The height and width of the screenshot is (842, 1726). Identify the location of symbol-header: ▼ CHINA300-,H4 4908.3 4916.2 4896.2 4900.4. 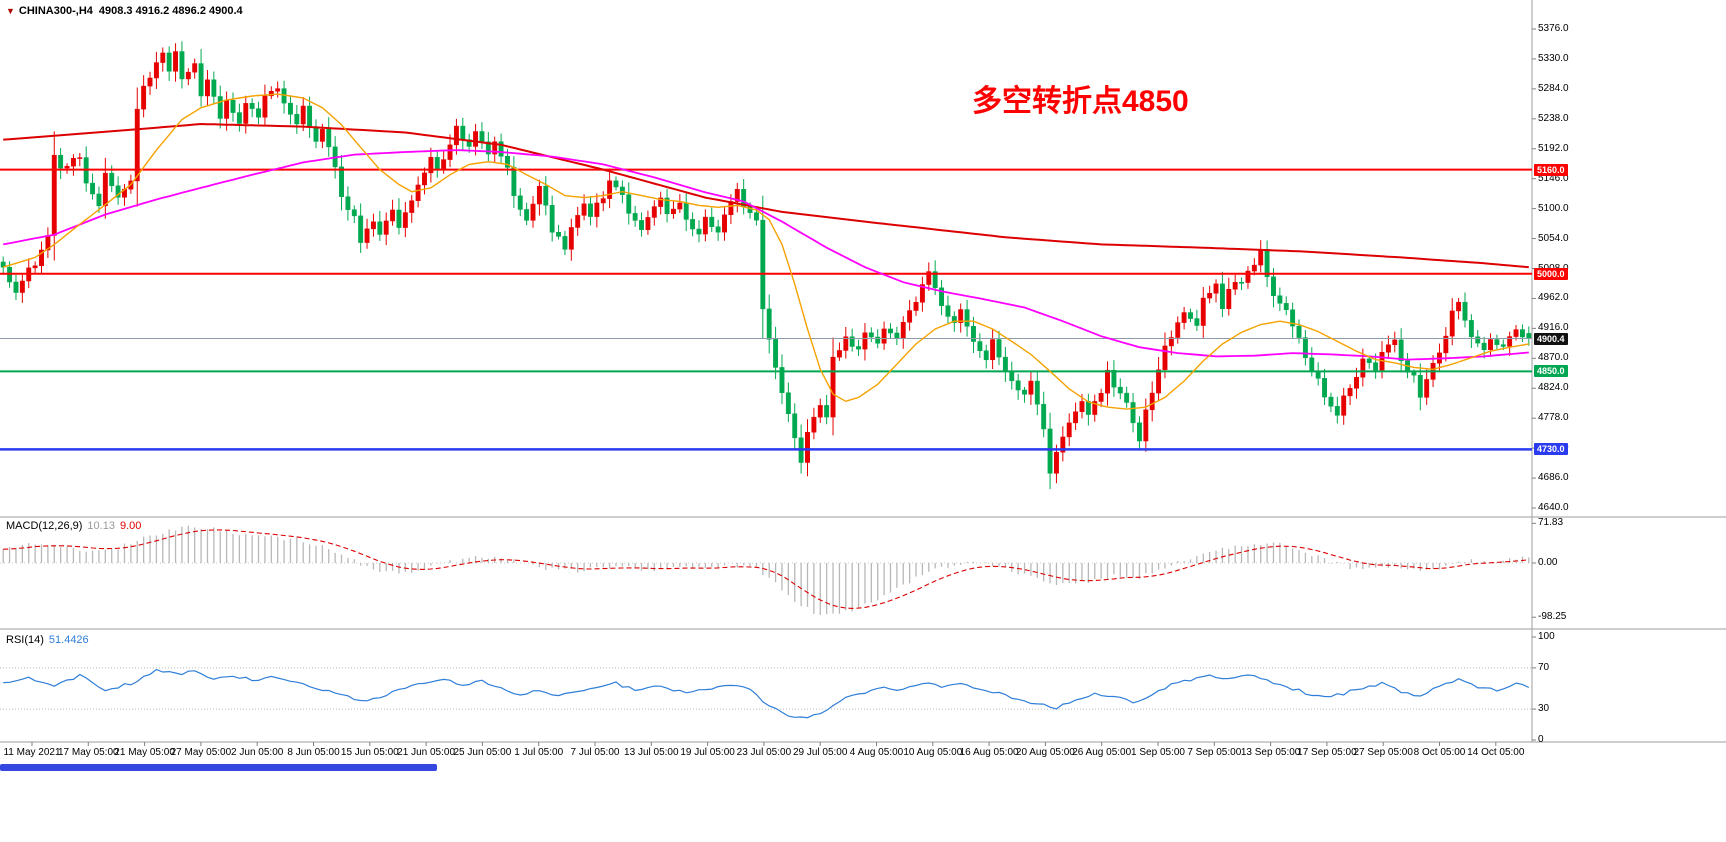
(124, 11).